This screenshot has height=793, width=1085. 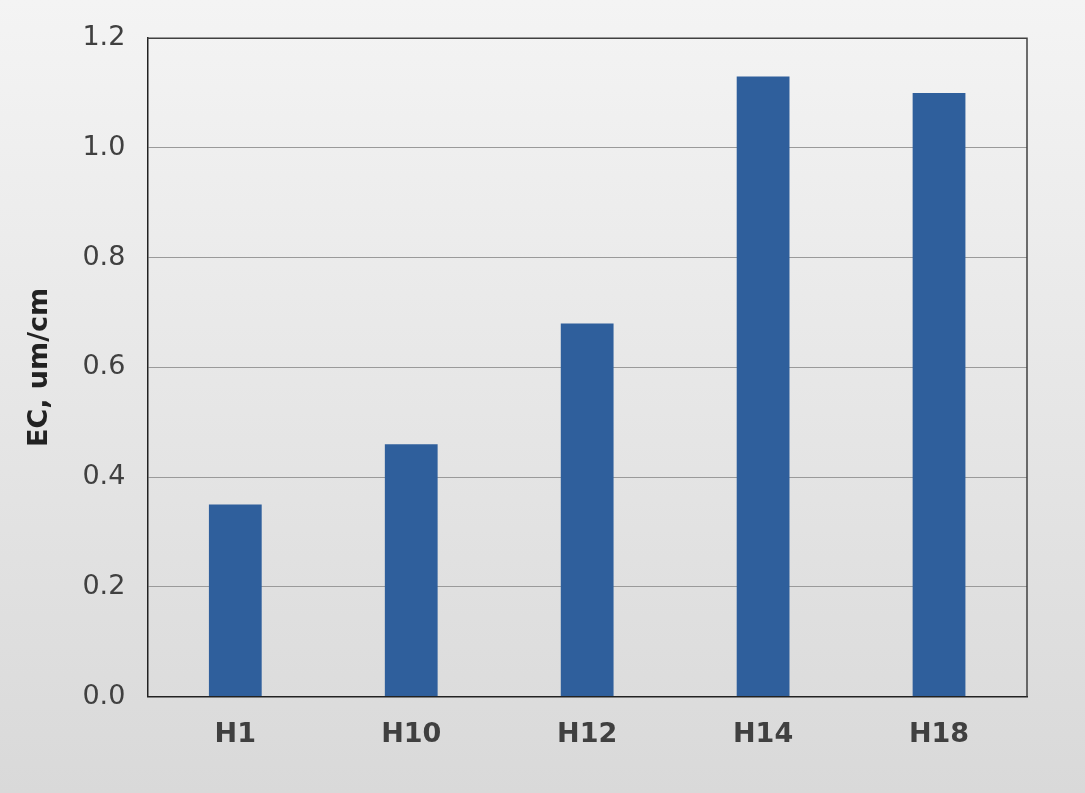 What do you see at coordinates (104, 694) in the screenshot?
I see `y-tick-label: 0.0` at bounding box center [104, 694].